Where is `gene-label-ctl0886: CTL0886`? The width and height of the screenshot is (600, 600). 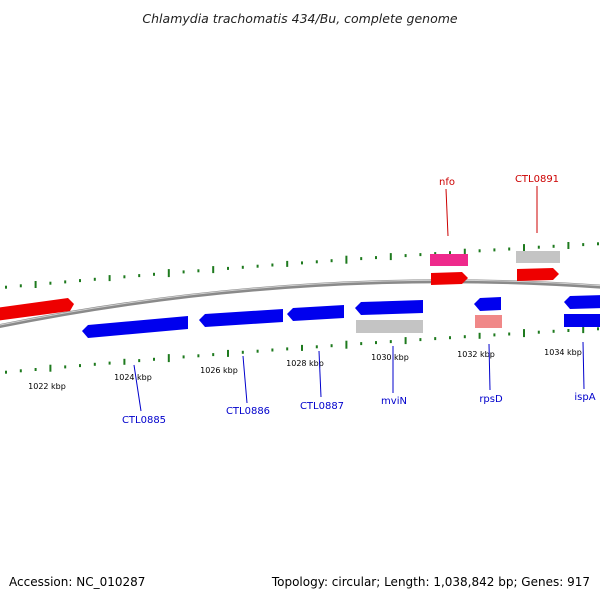
gene-label-ctl0886: CTL0886 is located at coordinates (248, 411).